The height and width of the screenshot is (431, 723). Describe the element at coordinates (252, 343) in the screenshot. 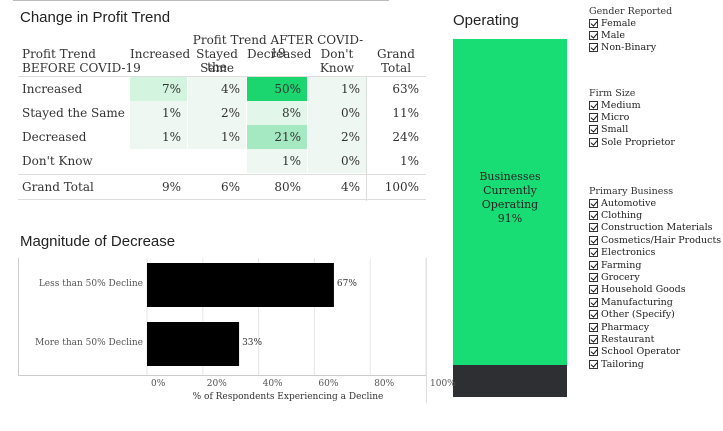

I see `bar-value-label: 33%` at that location.